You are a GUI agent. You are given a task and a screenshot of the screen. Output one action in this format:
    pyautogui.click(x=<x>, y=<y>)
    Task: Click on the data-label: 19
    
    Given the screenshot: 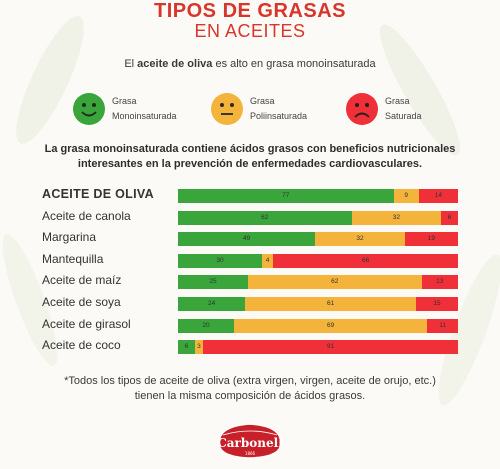 What is the action you would take?
    pyautogui.click(x=431, y=239)
    